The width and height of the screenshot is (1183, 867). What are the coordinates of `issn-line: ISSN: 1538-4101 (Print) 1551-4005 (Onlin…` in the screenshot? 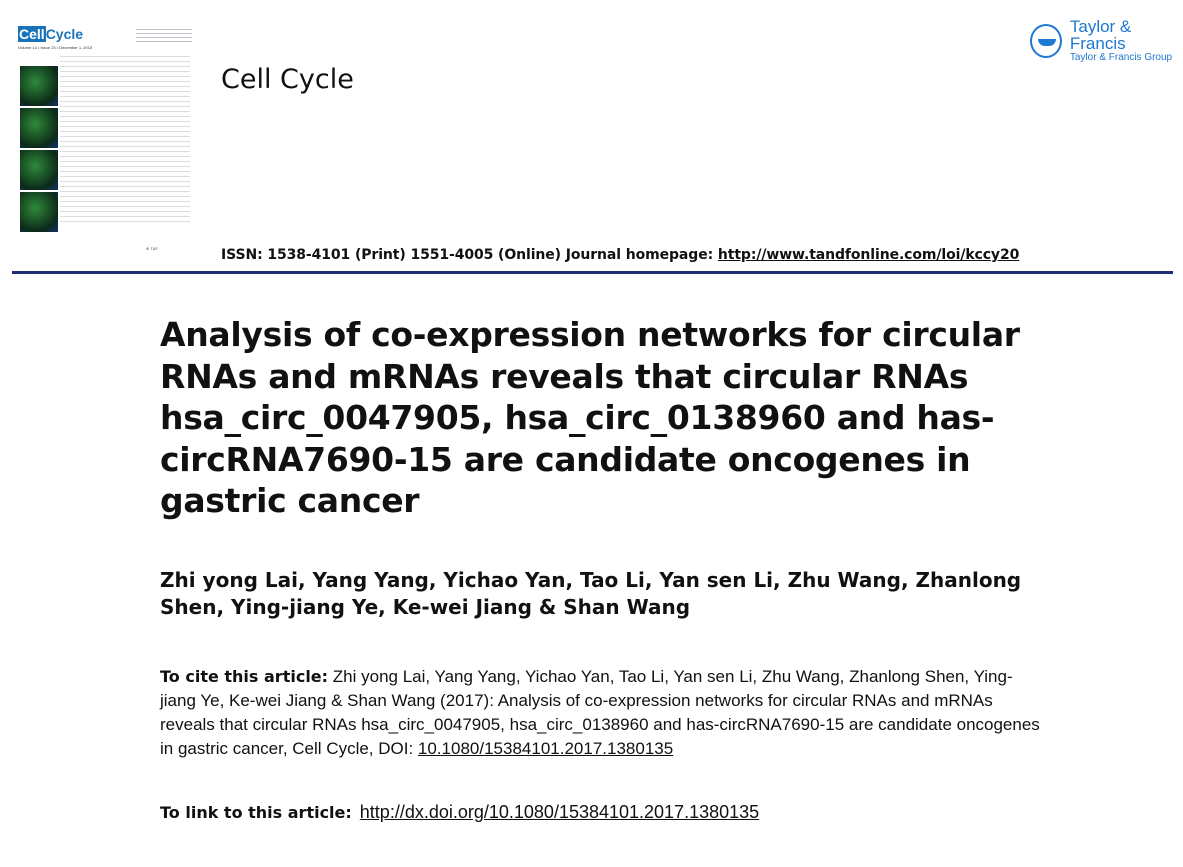 It's located at (620, 255).